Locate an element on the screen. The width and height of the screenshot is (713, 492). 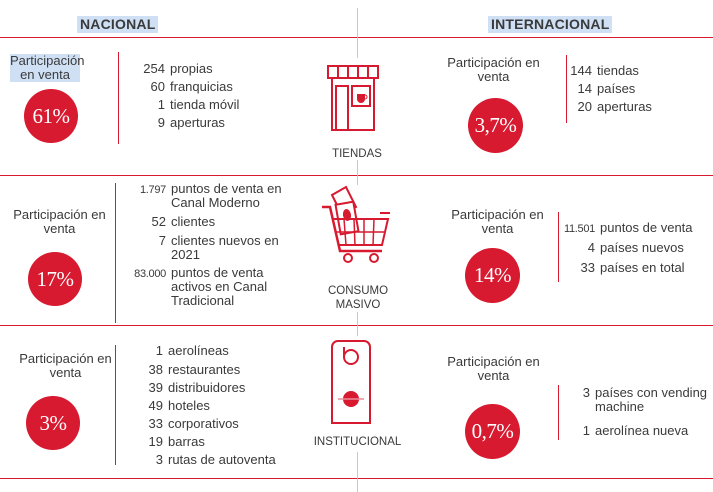
stat-row: 144 tiendas is located at coordinates (604, 70).